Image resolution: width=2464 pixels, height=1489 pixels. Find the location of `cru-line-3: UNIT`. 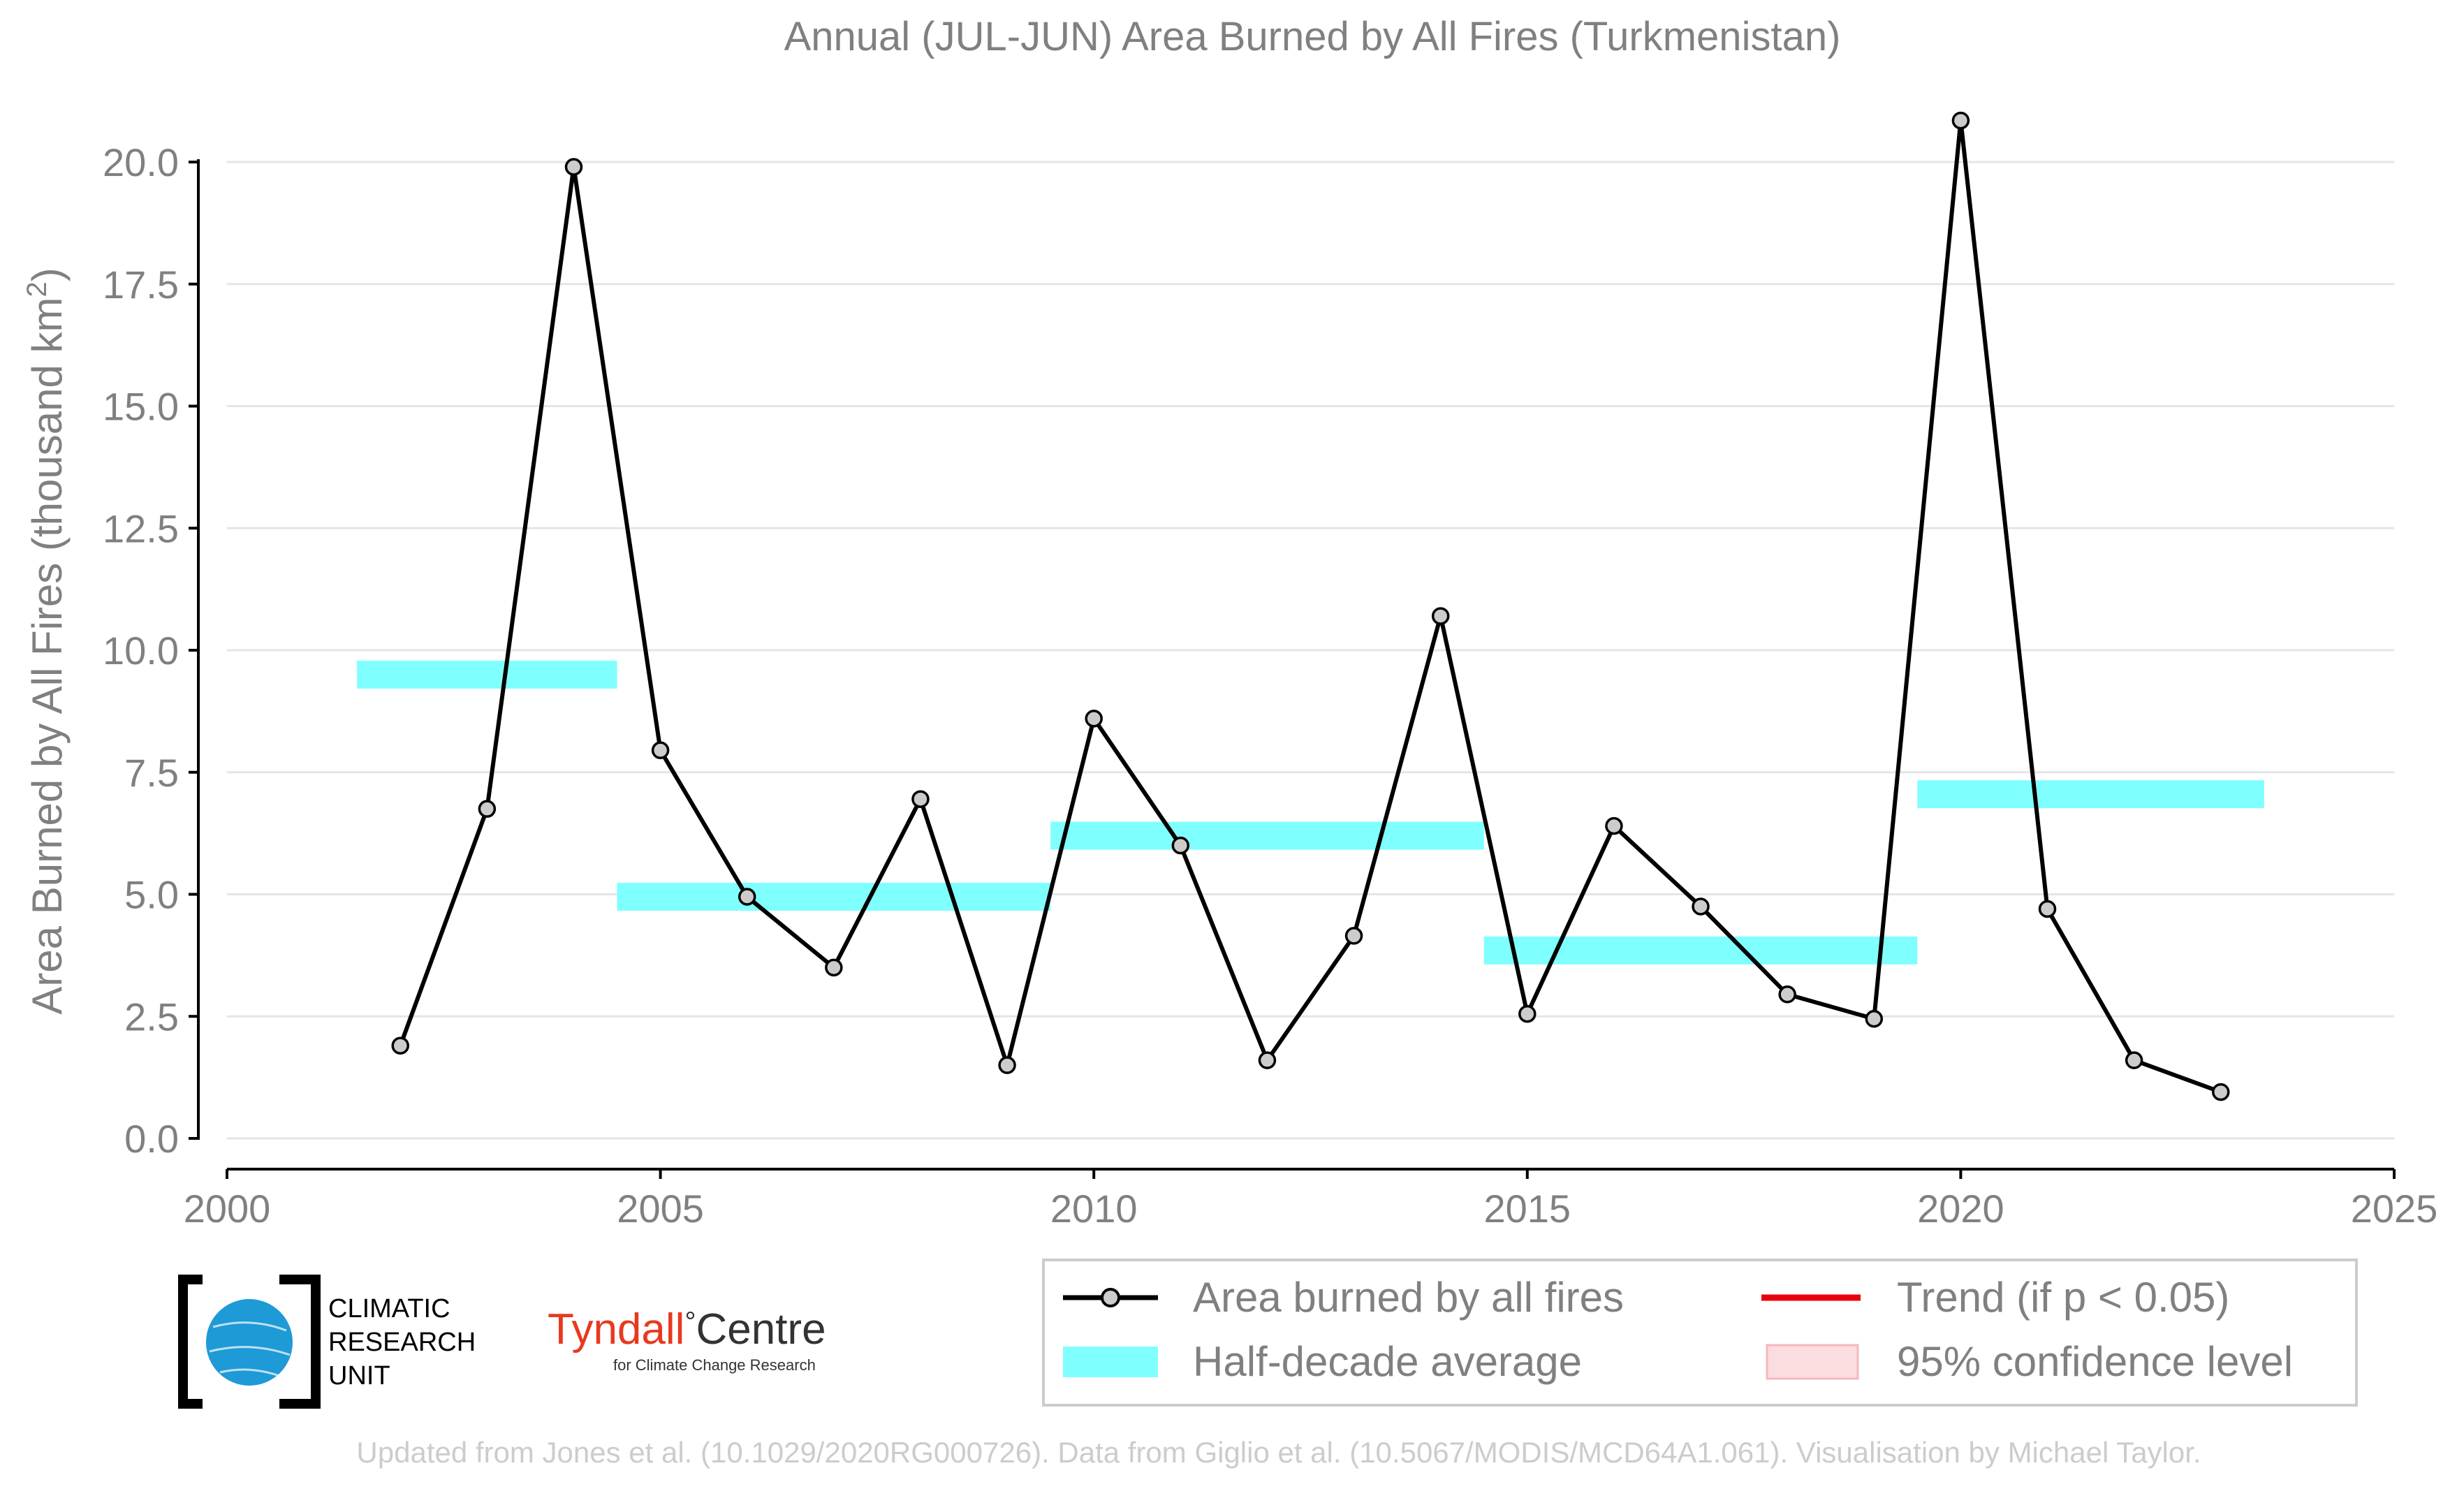

cru-line-3: UNIT is located at coordinates (359, 1376).